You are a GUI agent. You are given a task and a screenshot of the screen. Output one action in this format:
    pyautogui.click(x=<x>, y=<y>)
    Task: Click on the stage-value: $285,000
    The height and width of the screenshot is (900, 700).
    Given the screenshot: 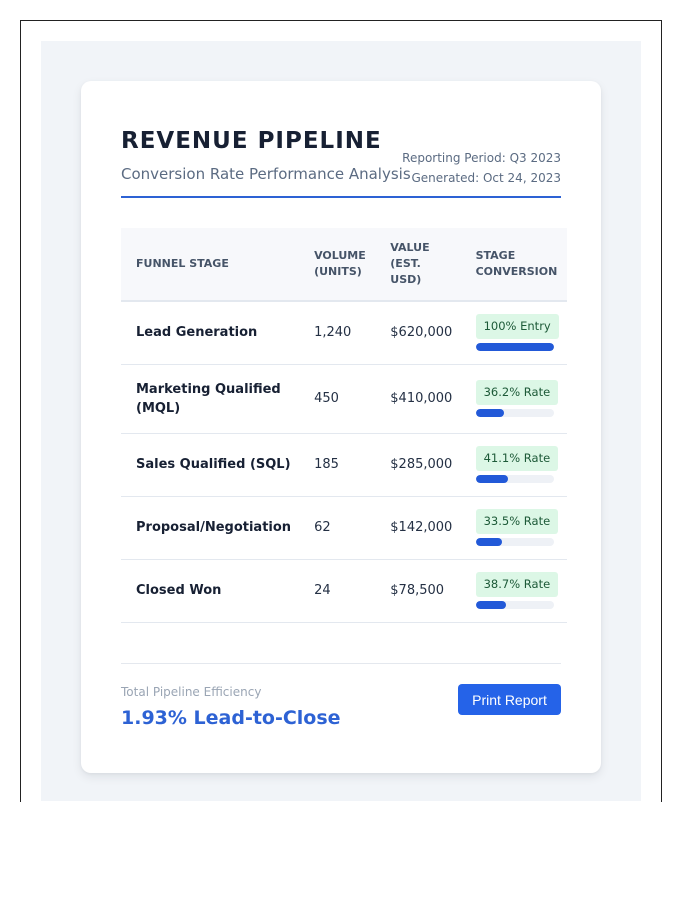 What is the action you would take?
    pyautogui.click(x=418, y=465)
    